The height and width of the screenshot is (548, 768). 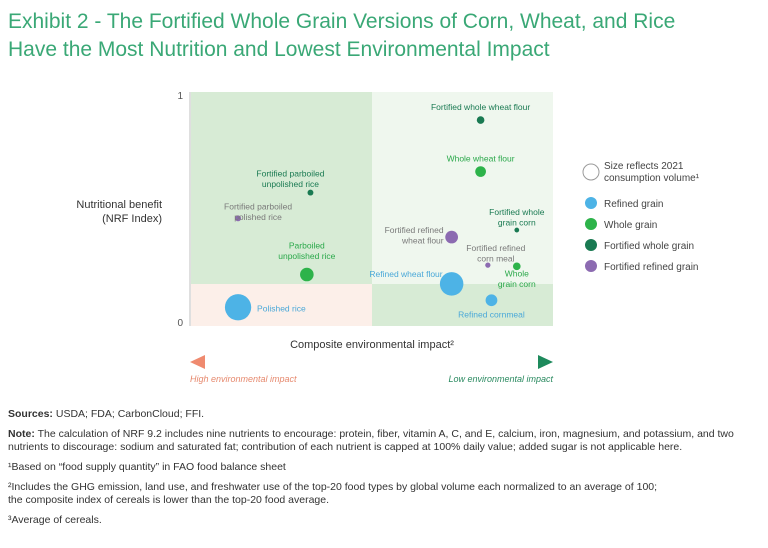 What do you see at coordinates (180, 96) in the screenshot?
I see `y-tick-label: 1` at bounding box center [180, 96].